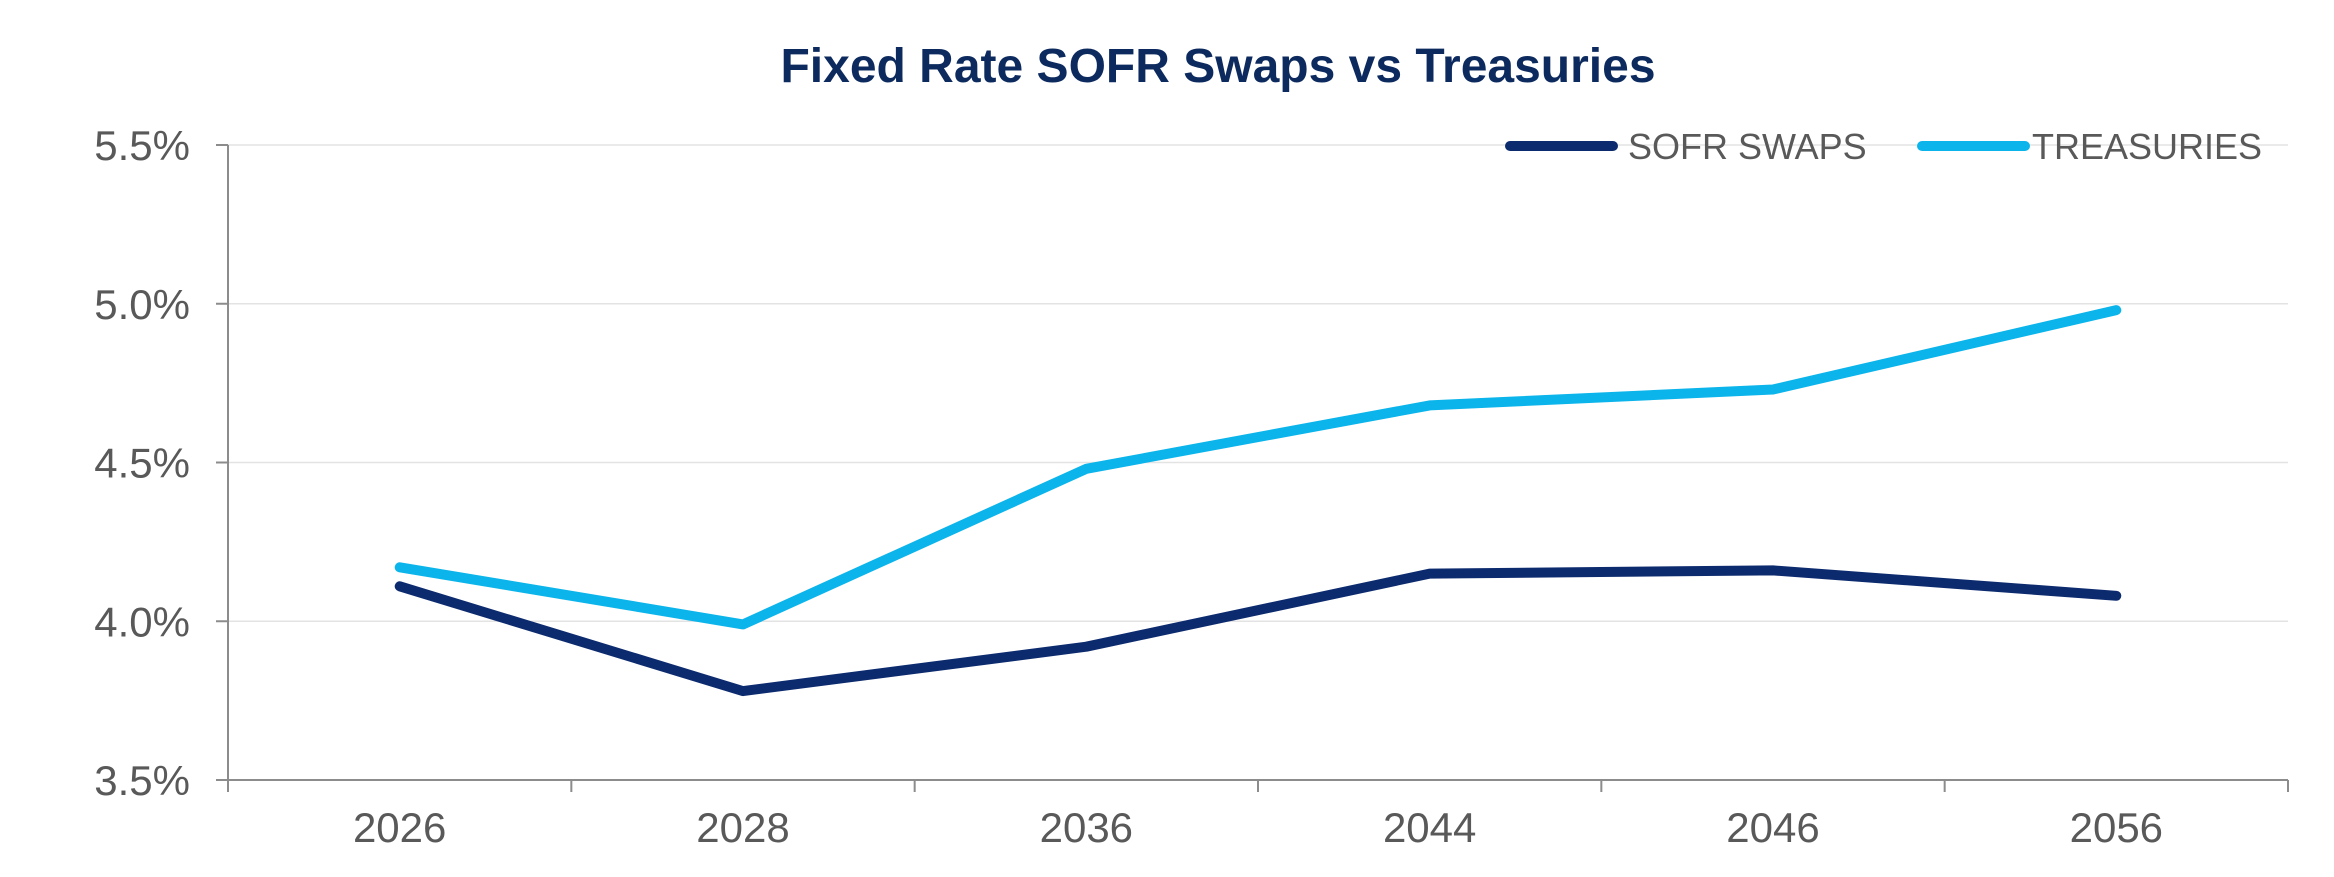  Describe the element at coordinates (1258, 631) in the screenshot. I see `series-line-sofr-swaps` at that location.